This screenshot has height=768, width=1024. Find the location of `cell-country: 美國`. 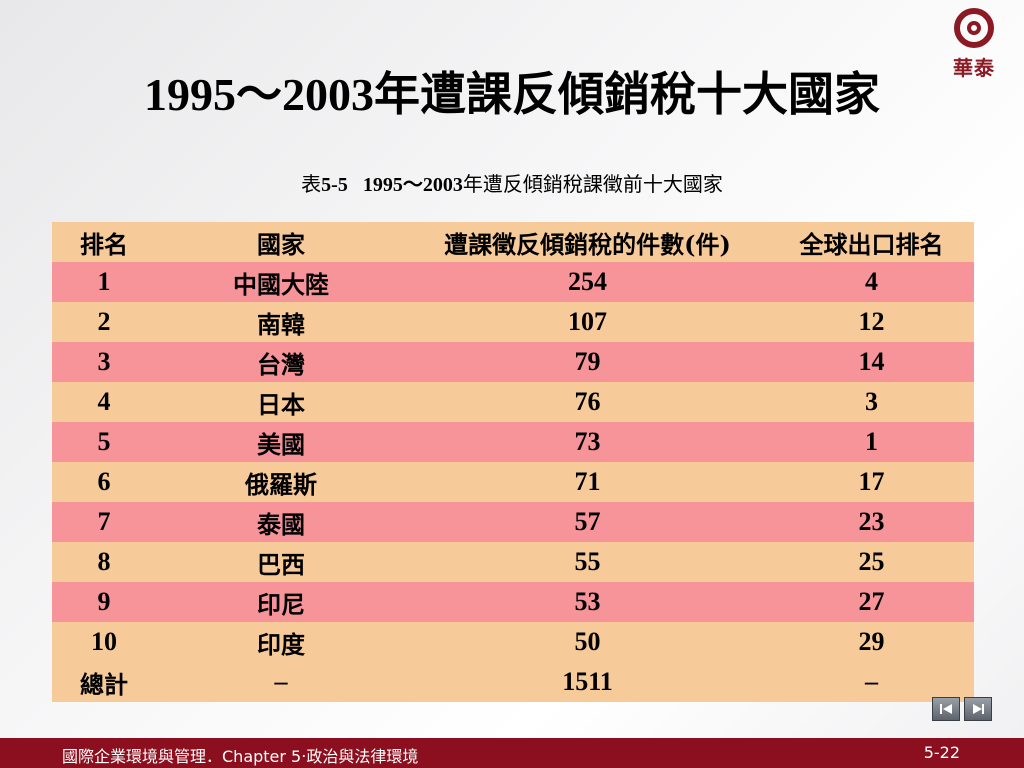

cell-country: 美國 is located at coordinates (281, 442).